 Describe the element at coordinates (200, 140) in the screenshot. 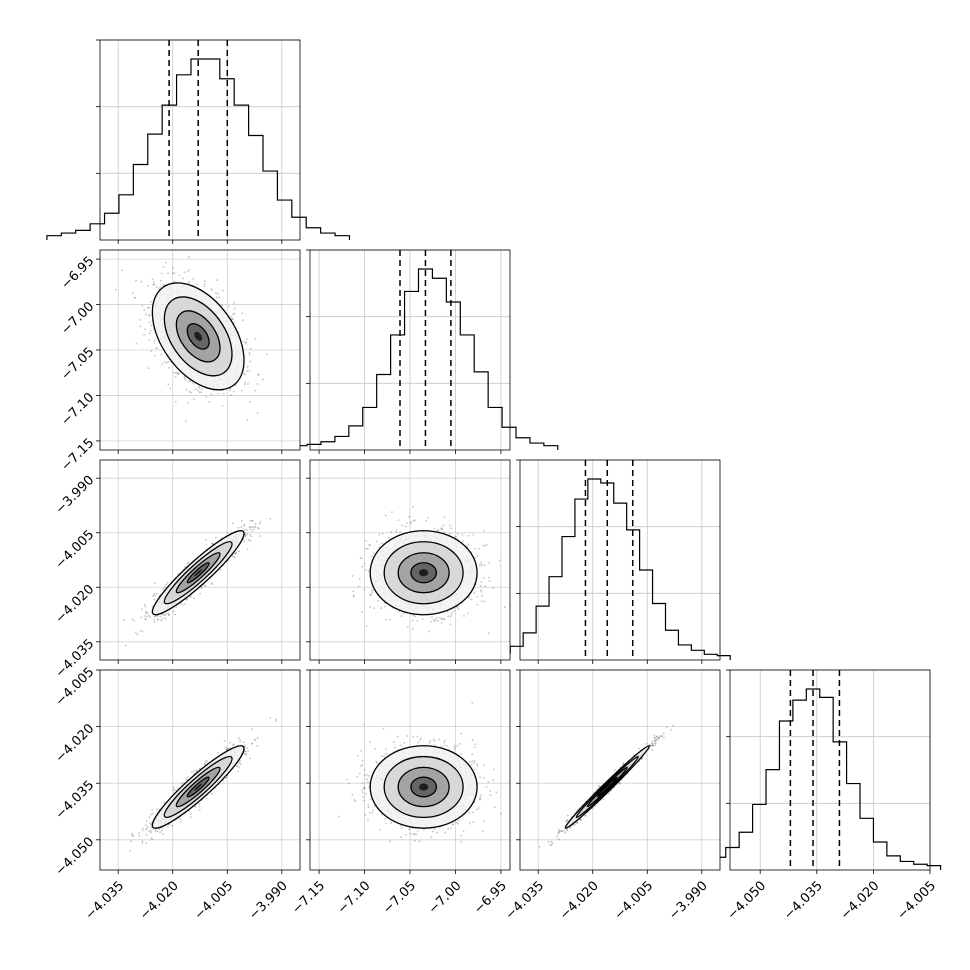

I see `panel-background` at that location.